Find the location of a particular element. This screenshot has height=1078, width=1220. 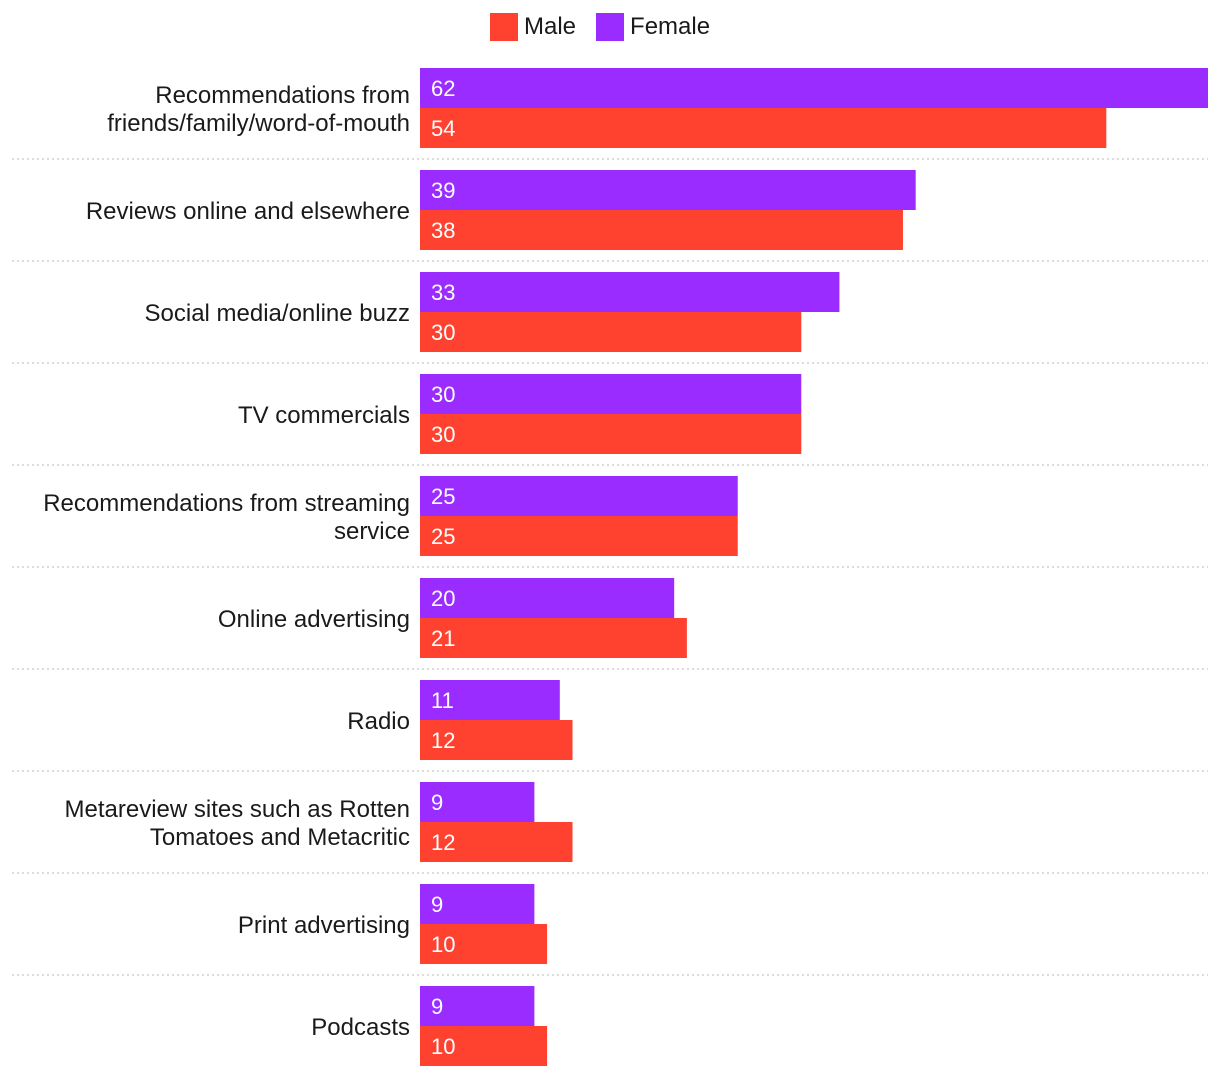

category-group: TV commercials 30 30 is located at coordinates (610, 420).